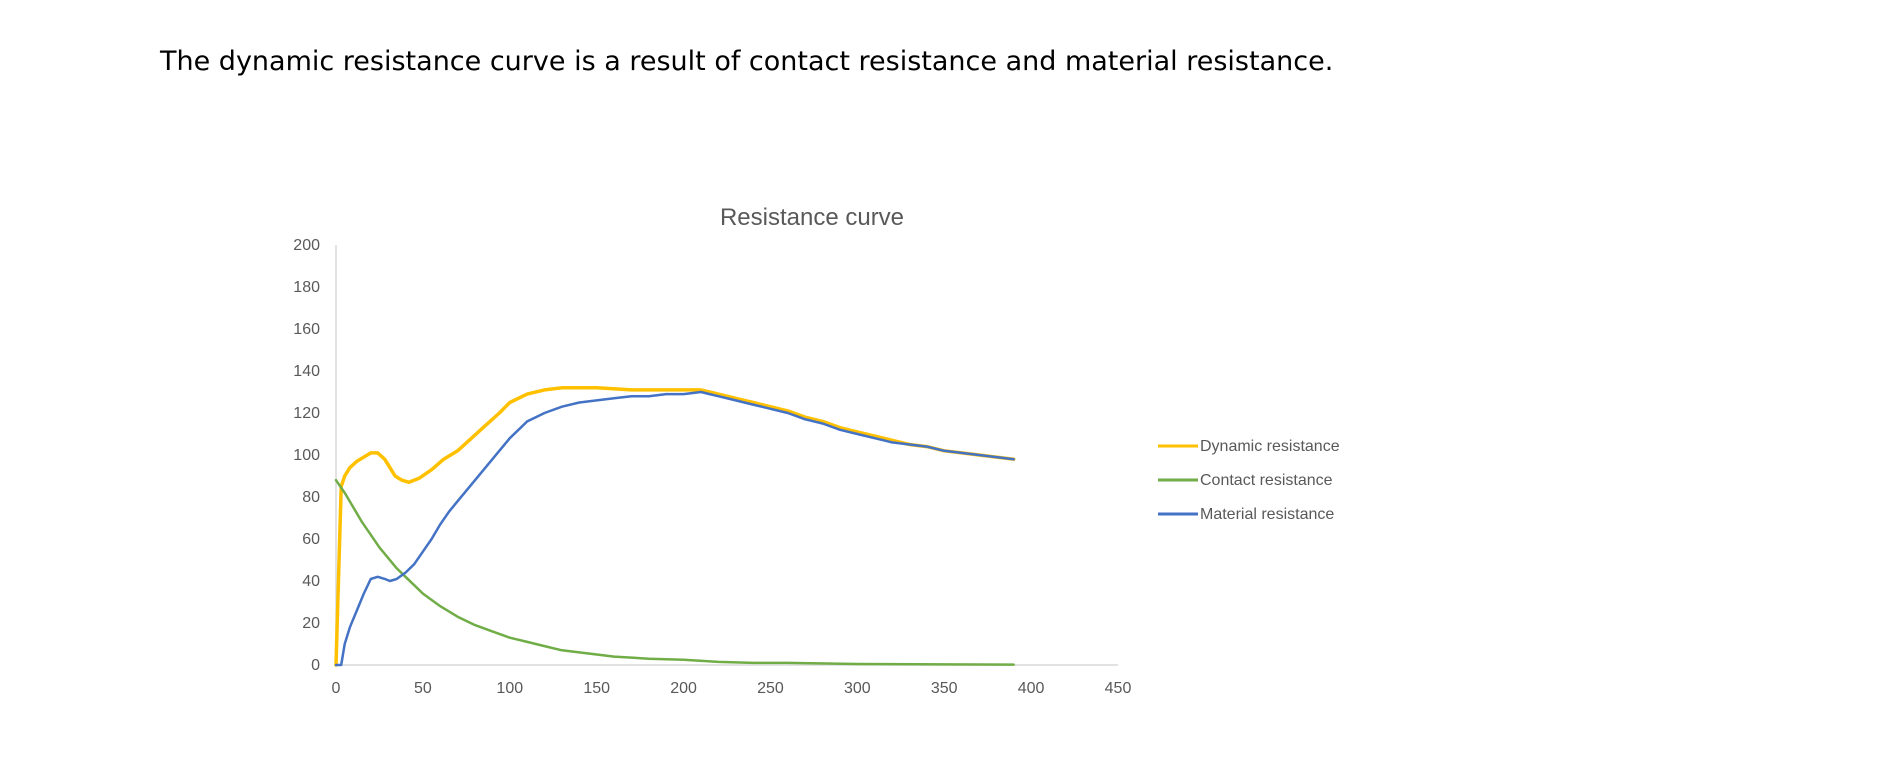 Image resolution: width=1891 pixels, height=783 pixels. What do you see at coordinates (1118, 688) in the screenshot?
I see `x-tick-label: 450` at bounding box center [1118, 688].